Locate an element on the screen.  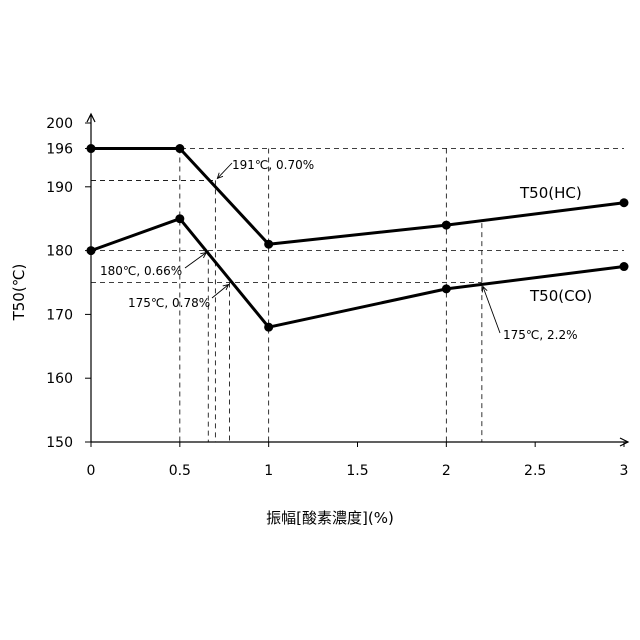
annotation-label: 175℃, 0.78% is located at coordinates (169, 303).